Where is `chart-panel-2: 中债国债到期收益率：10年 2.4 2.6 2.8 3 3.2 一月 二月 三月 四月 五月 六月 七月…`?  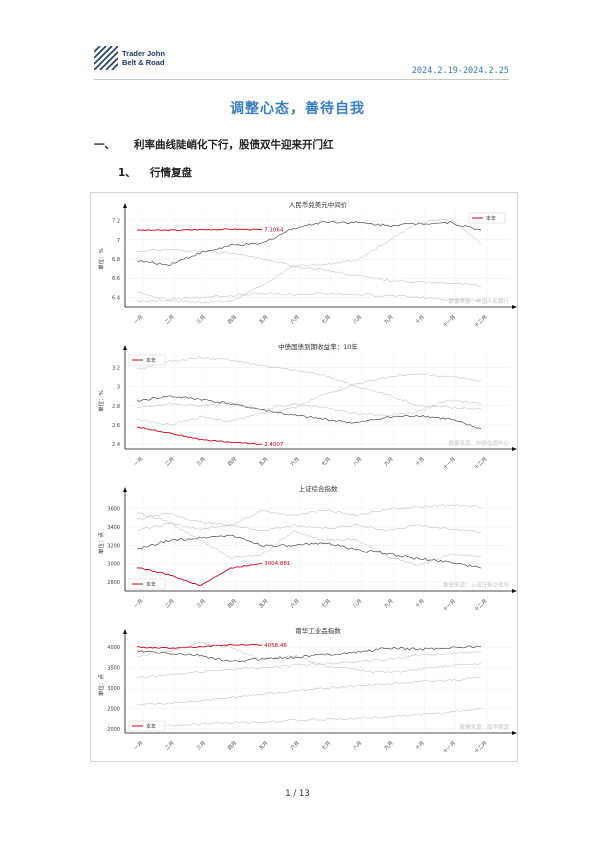 chart-panel-2: 中债国债到期收益率：10年 2.4 2.6 2.8 3 3.2 一月 二月 三月 四月 五月 六月 七月… is located at coordinates (307, 406).